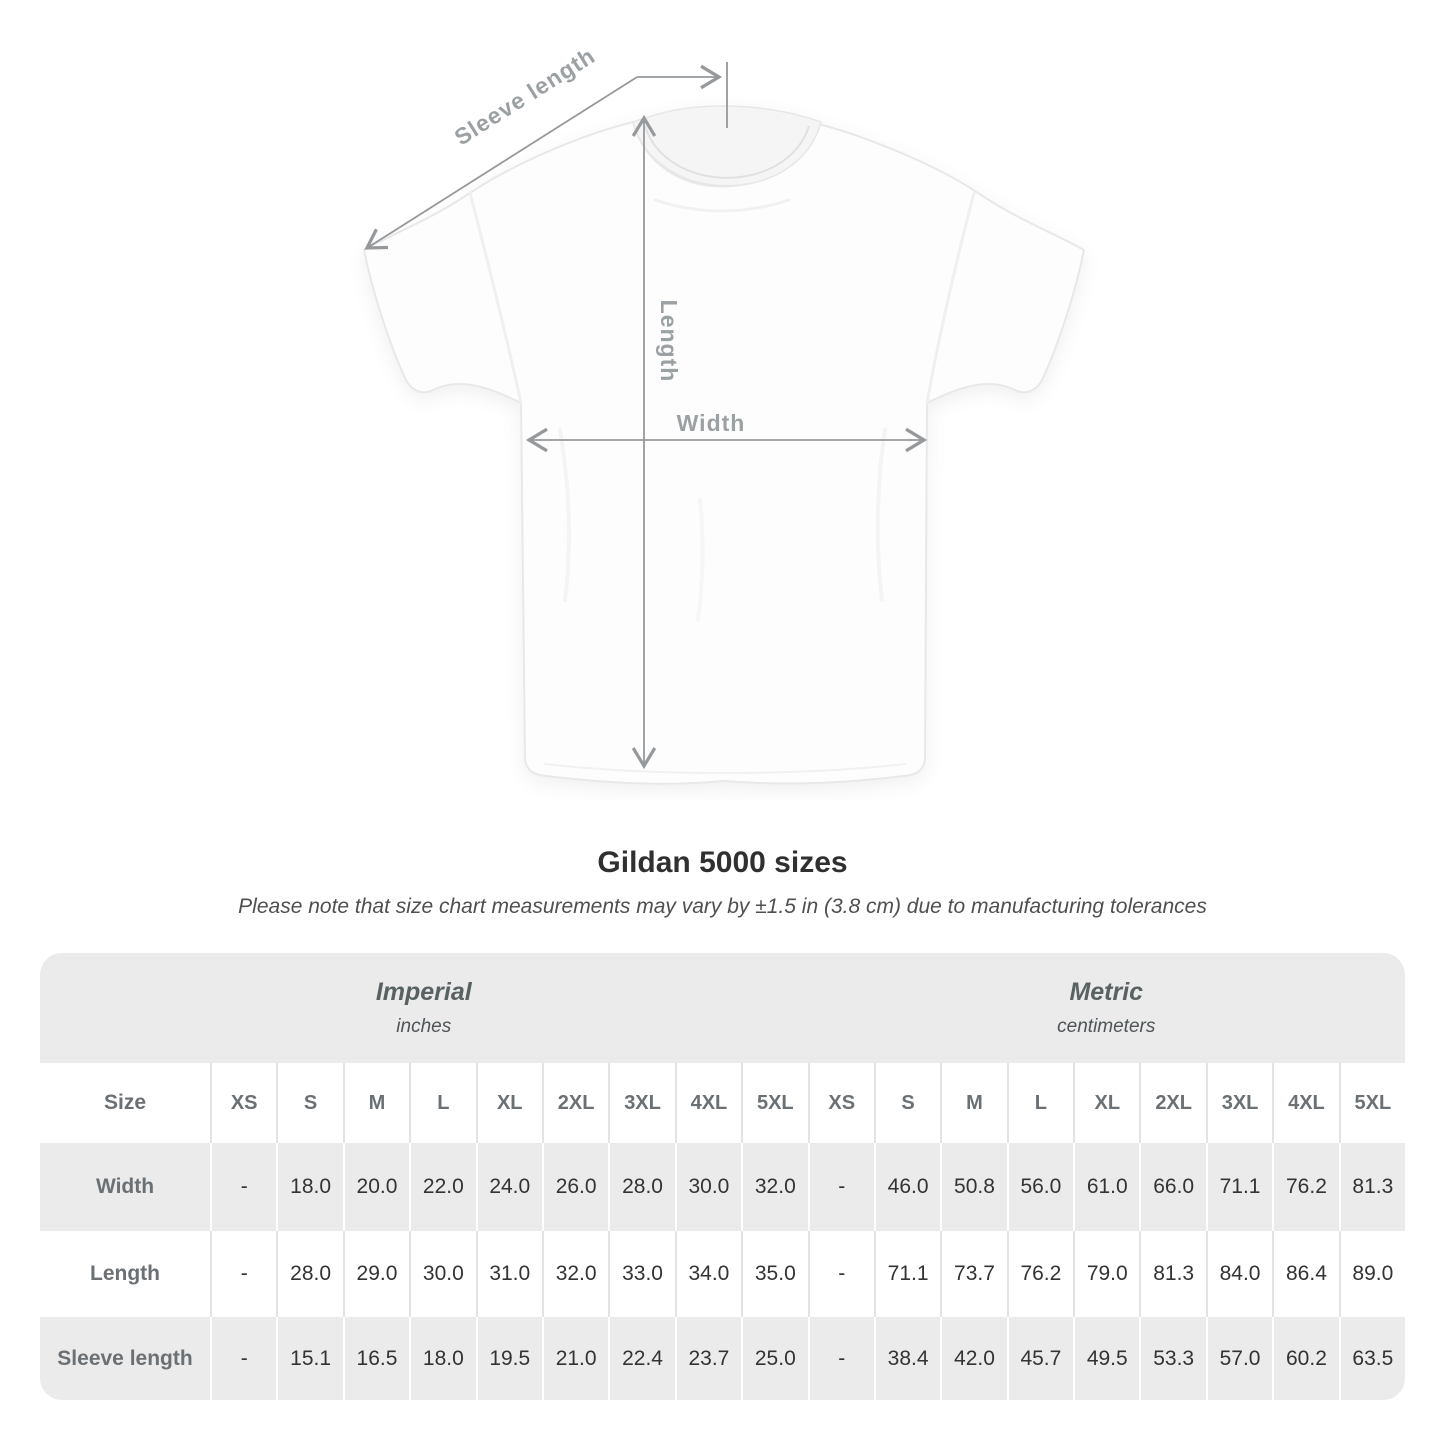 This screenshot has width=1445, height=1445. I want to click on fabric-shading, so click(722, 482).